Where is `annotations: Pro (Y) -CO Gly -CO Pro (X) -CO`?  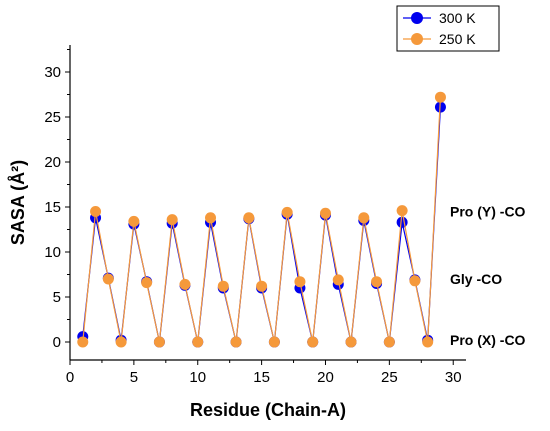 annotations: Pro (Y) -CO Gly -CO Pro (X) -CO is located at coordinates (488, 276).